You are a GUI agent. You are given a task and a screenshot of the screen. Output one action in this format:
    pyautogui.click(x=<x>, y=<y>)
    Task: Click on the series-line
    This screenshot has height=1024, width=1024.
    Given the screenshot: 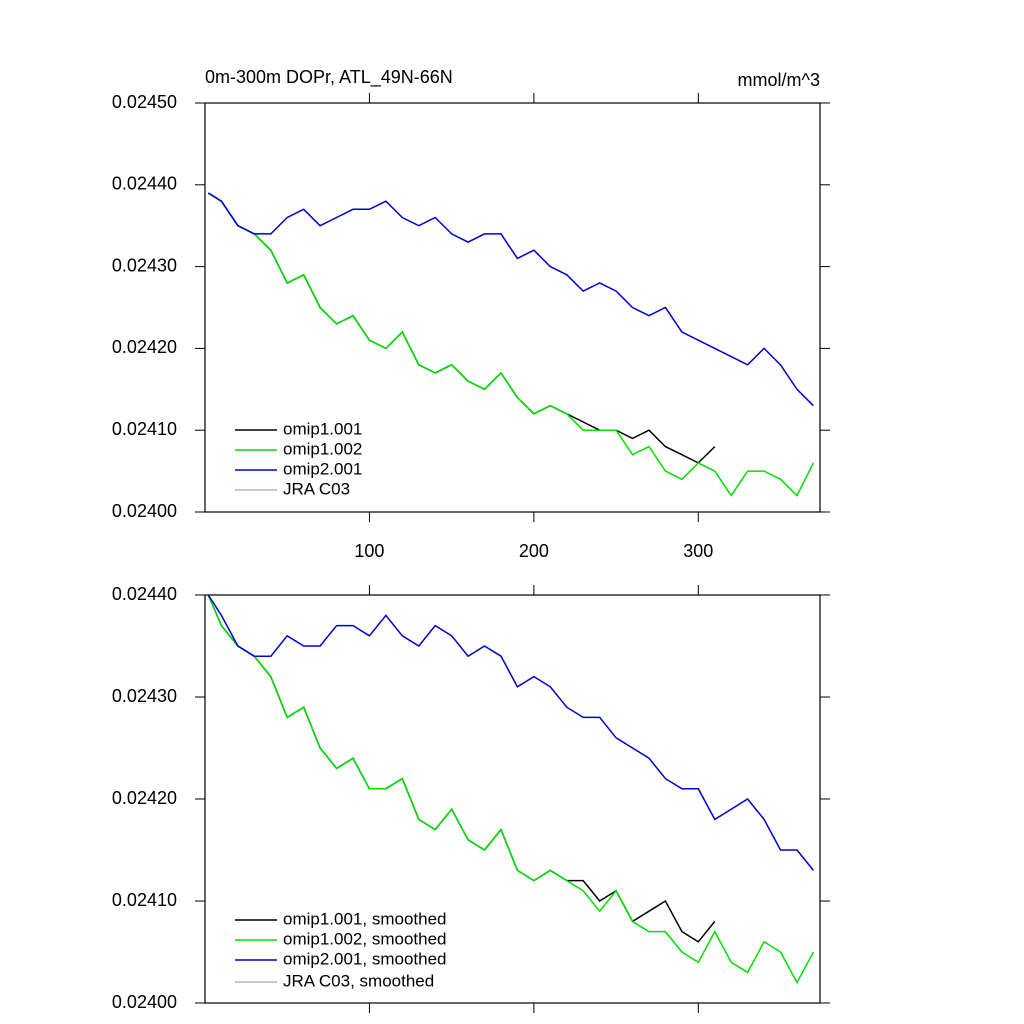 What is the action you would take?
    pyautogui.click(x=510, y=299)
    